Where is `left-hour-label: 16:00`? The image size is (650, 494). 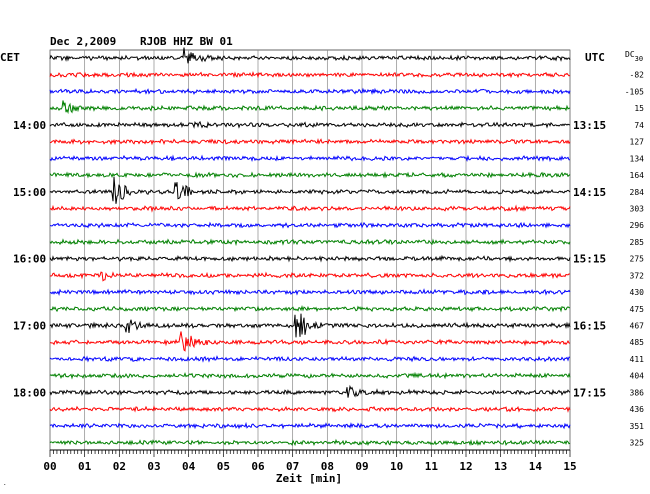
left-hour-label: 16:00 is located at coordinates (29, 259).